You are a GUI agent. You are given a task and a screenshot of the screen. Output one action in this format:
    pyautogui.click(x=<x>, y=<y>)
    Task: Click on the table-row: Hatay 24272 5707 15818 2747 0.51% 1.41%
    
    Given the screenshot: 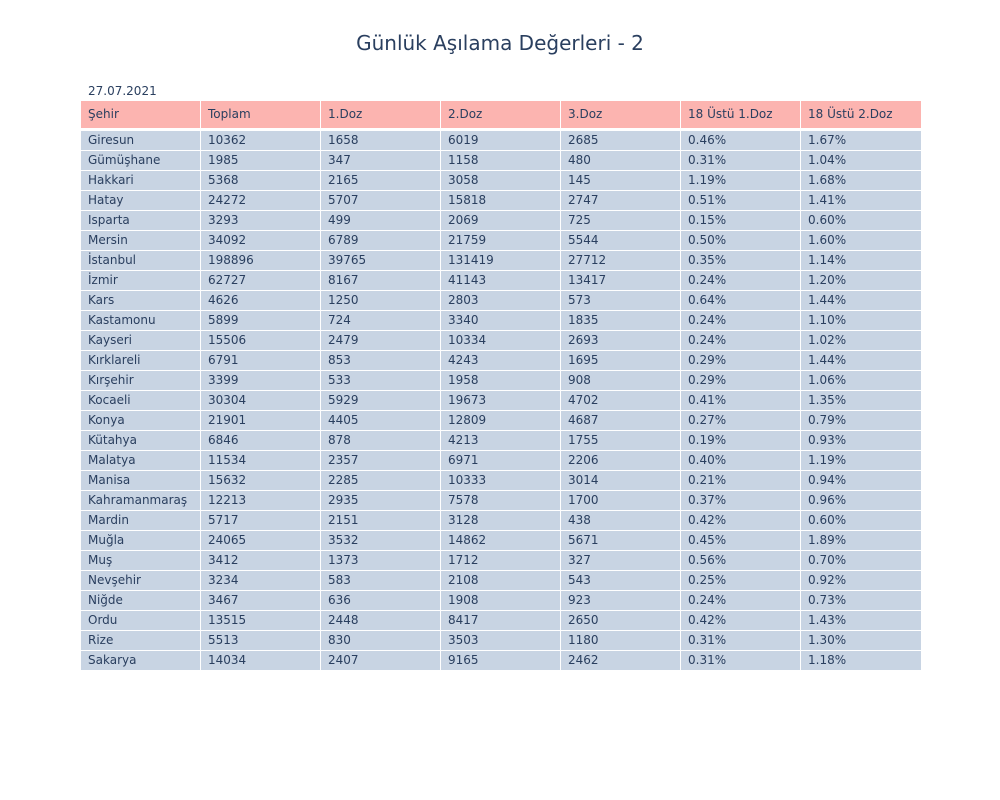 What is the action you would take?
    pyautogui.click(x=501, y=200)
    